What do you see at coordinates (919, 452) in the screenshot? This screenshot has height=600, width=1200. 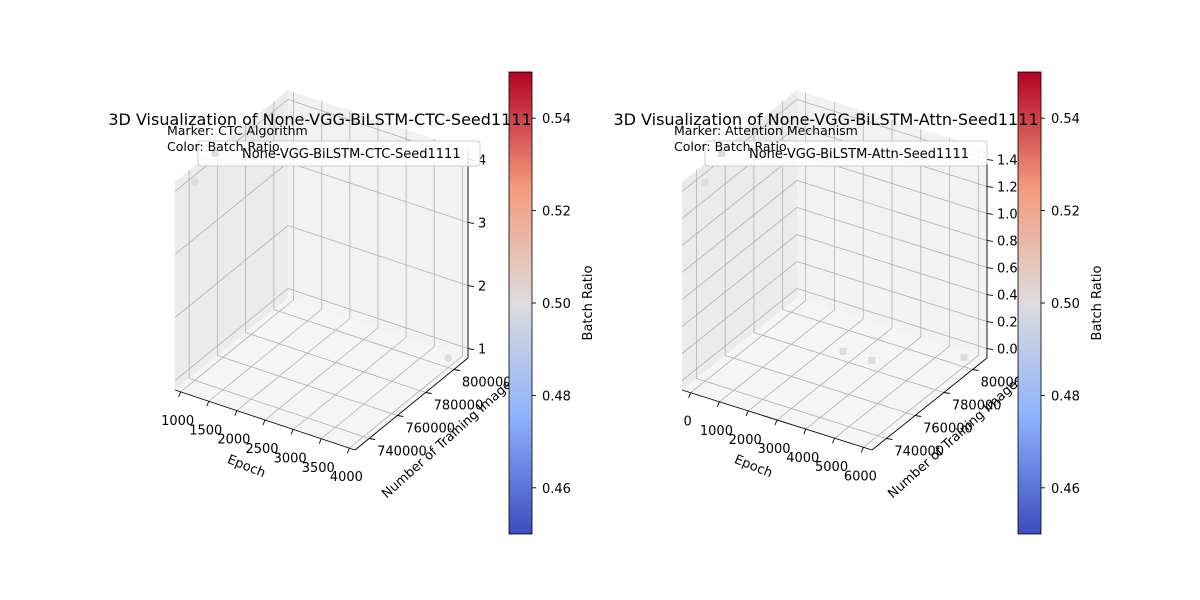 I see `y-tick-label: 740000` at bounding box center [919, 452].